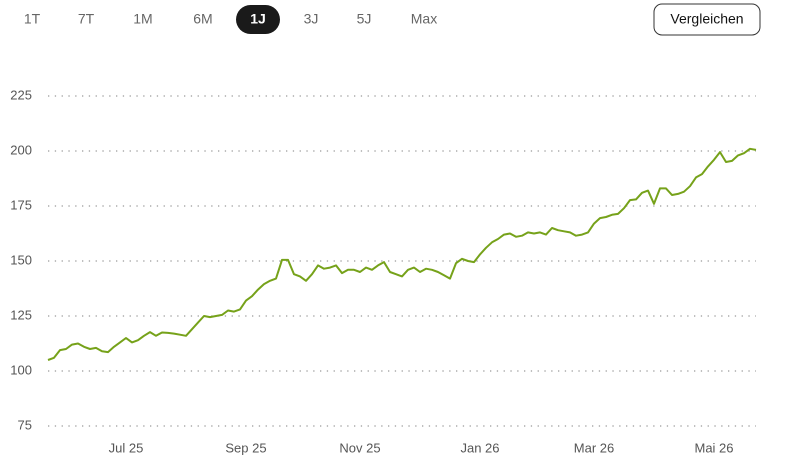  Describe the element at coordinates (479, 447) in the screenshot. I see `x-tick-label: Jan 26` at that location.